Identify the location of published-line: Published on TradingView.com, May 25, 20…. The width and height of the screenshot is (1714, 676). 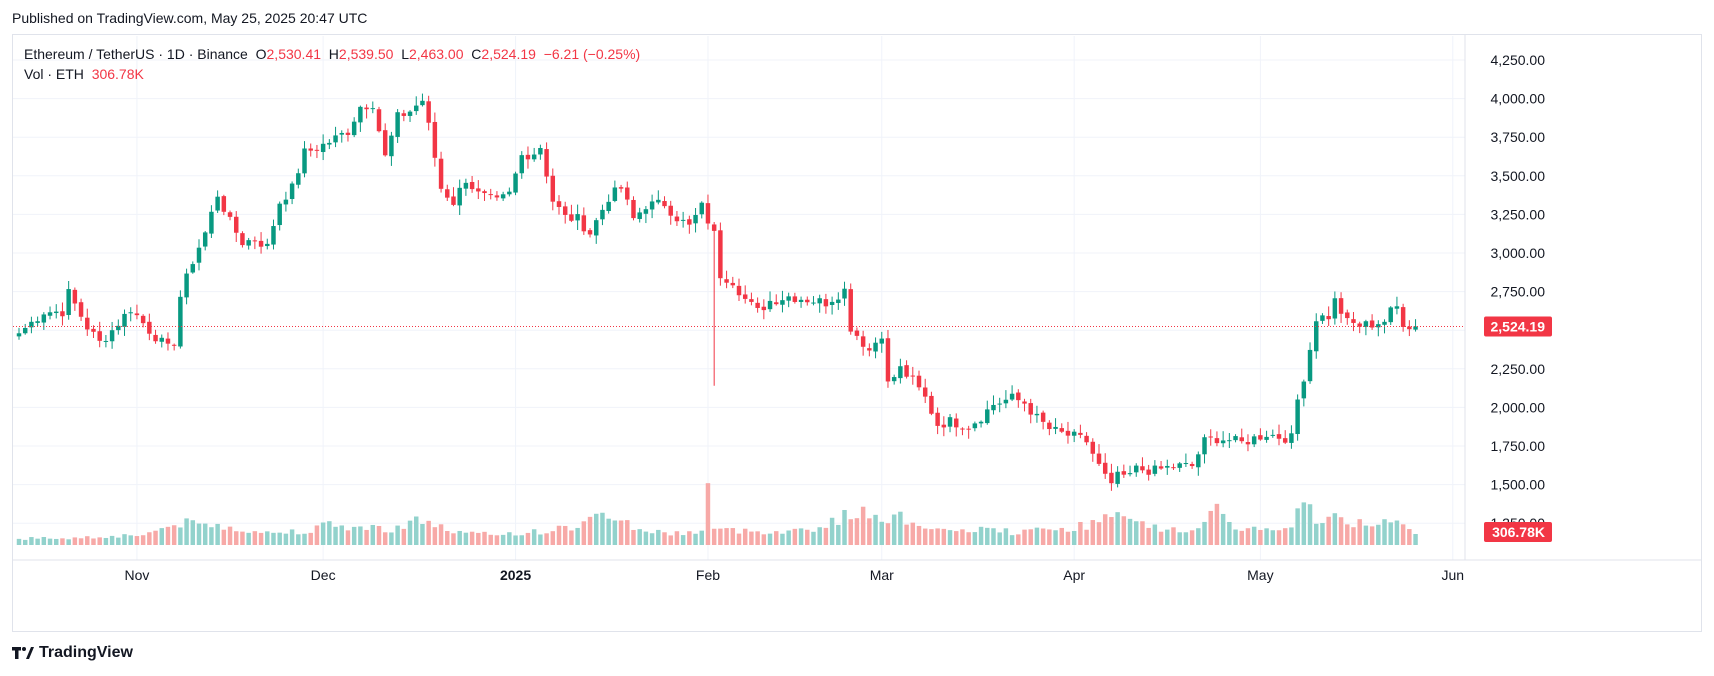
(190, 18).